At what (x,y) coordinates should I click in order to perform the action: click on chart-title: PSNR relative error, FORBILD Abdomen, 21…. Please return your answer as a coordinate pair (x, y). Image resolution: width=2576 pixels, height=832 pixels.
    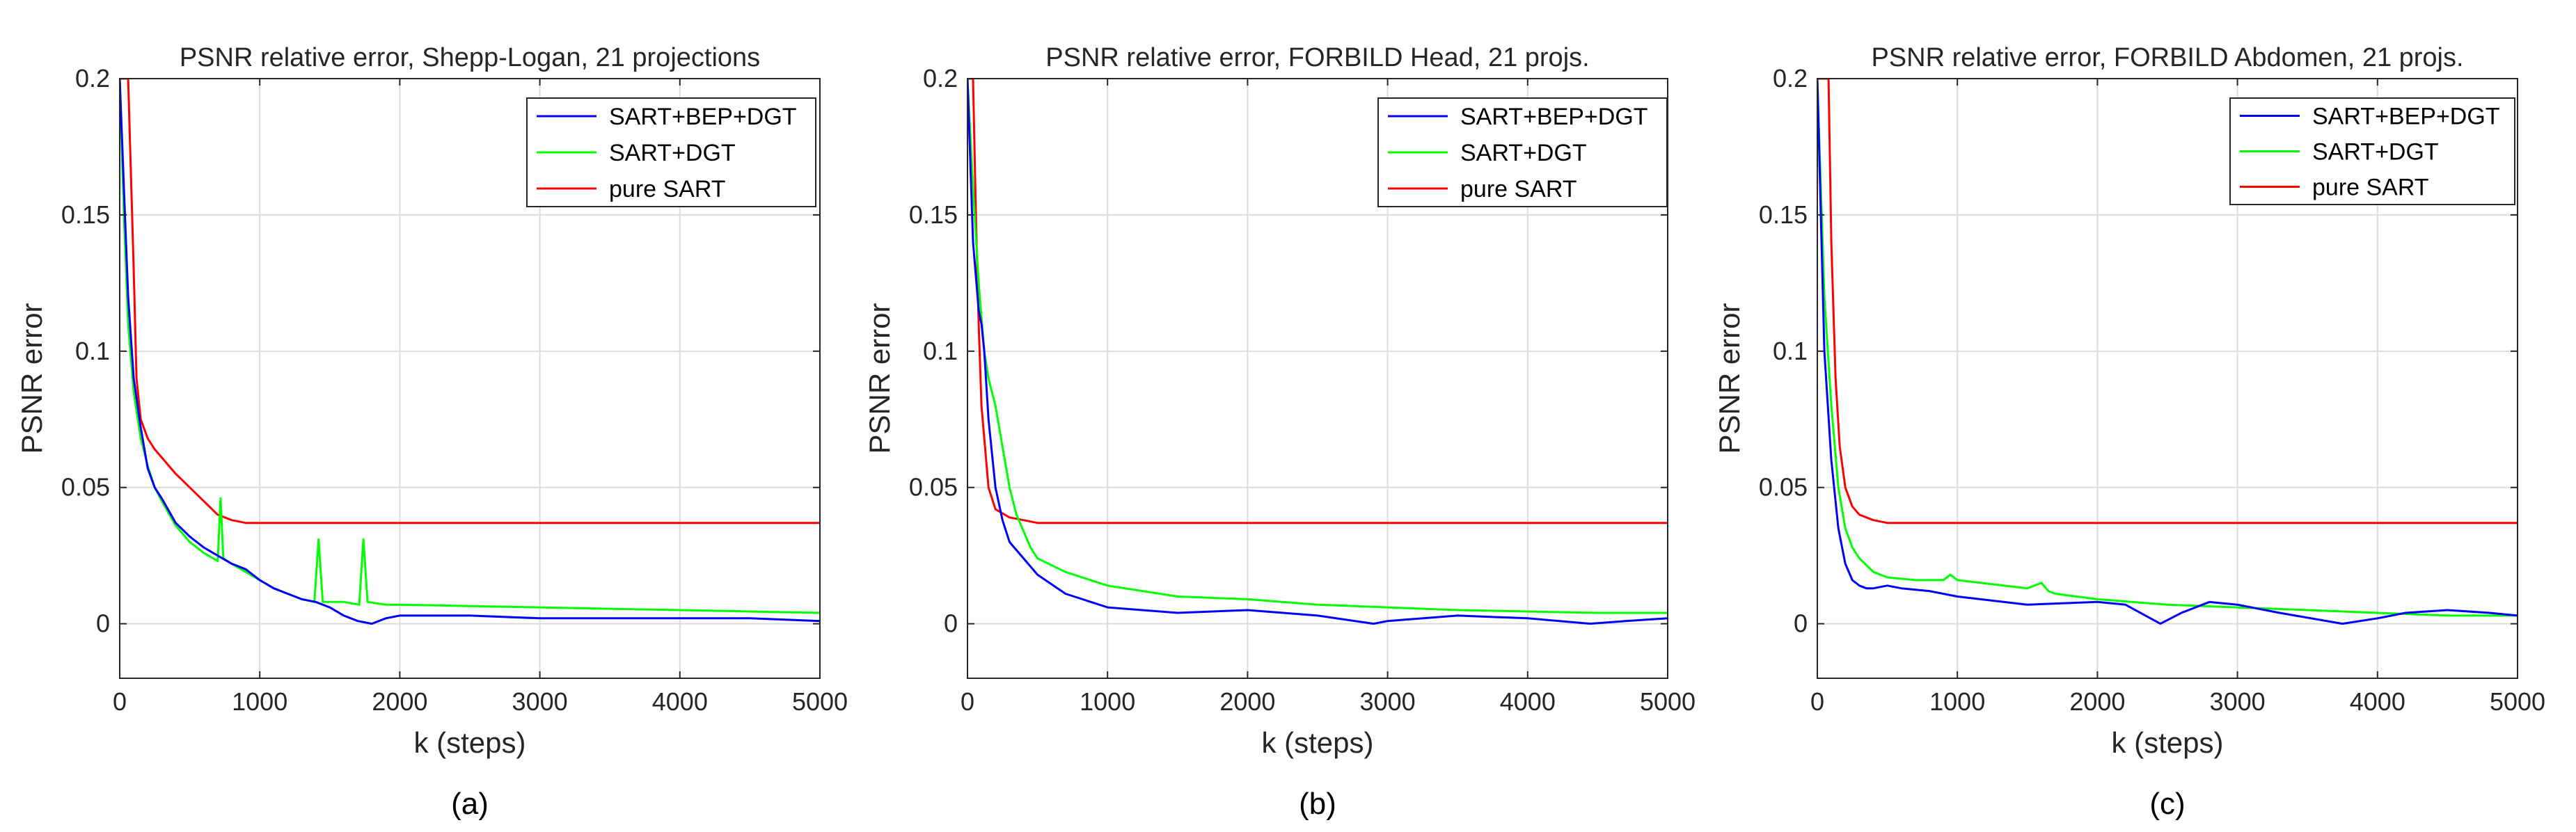
    Looking at the image, I should click on (2167, 57).